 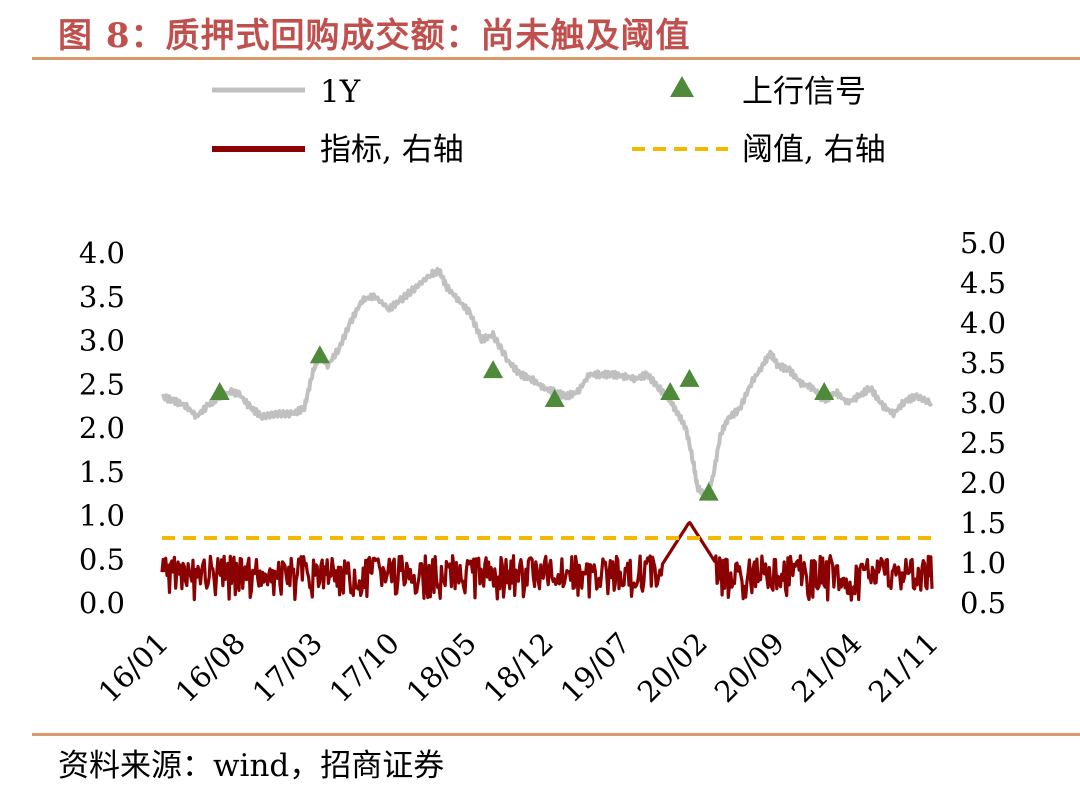 I want to click on x-tick-label: 21/11, so click(x=903, y=667).